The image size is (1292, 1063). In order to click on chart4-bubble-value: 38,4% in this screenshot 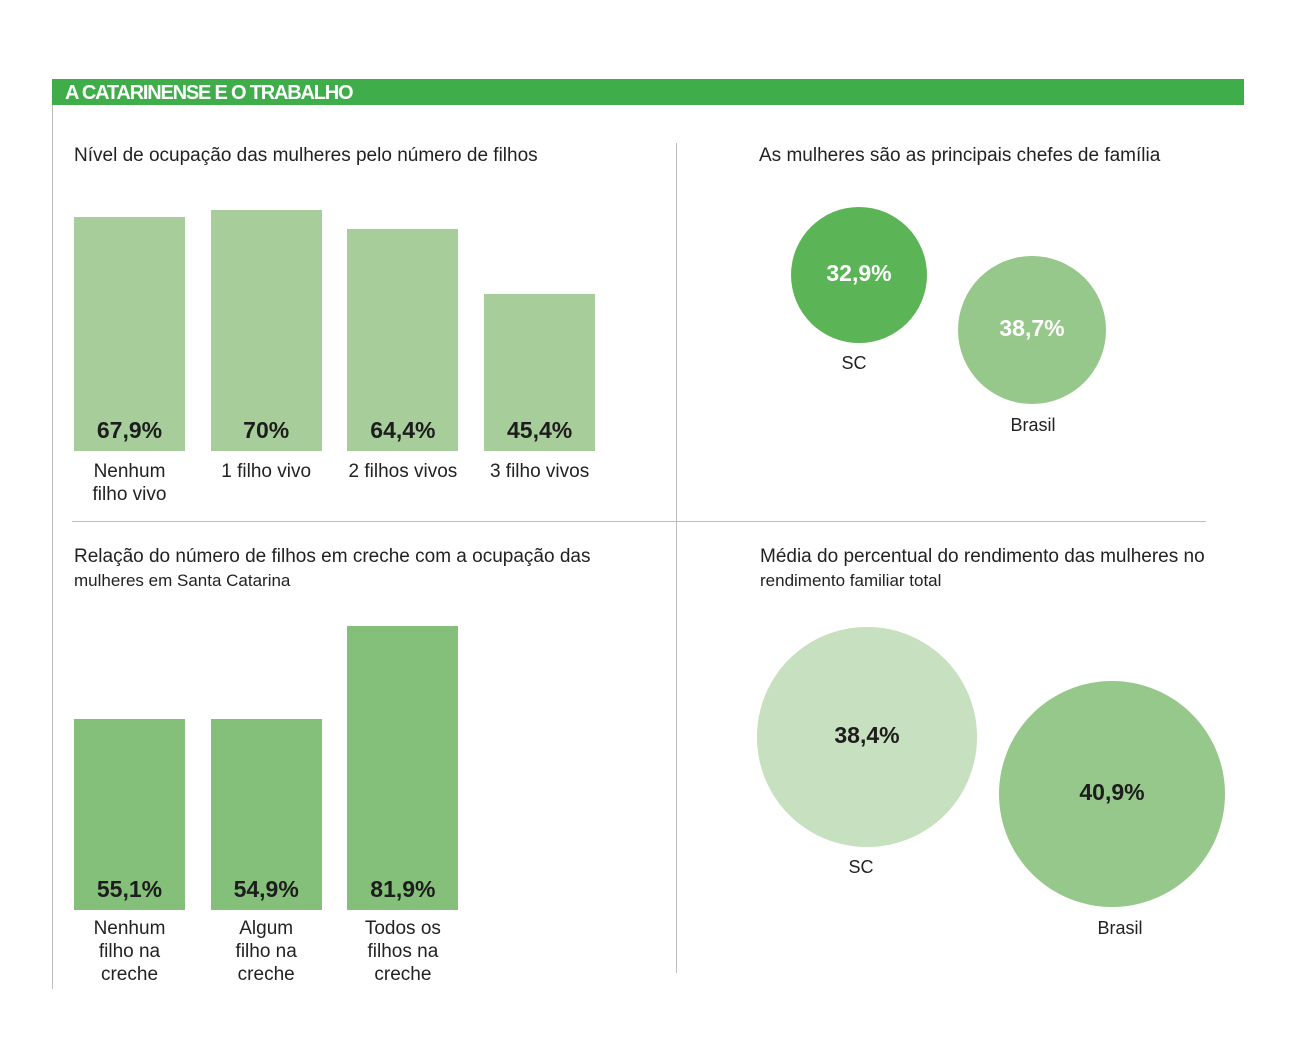, I will do `click(867, 735)`.